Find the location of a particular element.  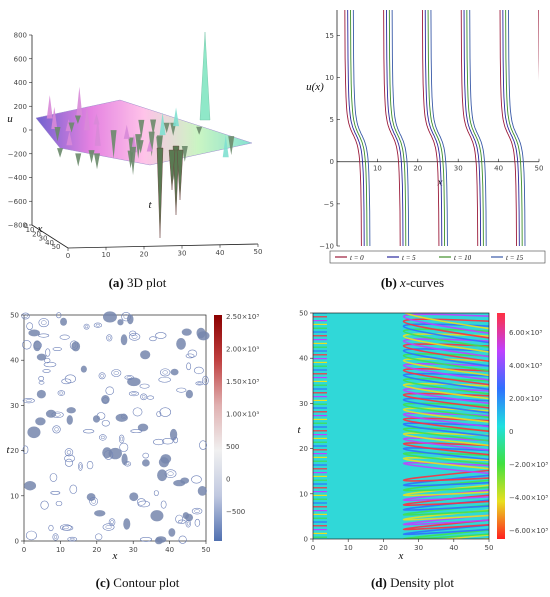

caption-a: (a) 3D plot is located at coordinates (137, 283).